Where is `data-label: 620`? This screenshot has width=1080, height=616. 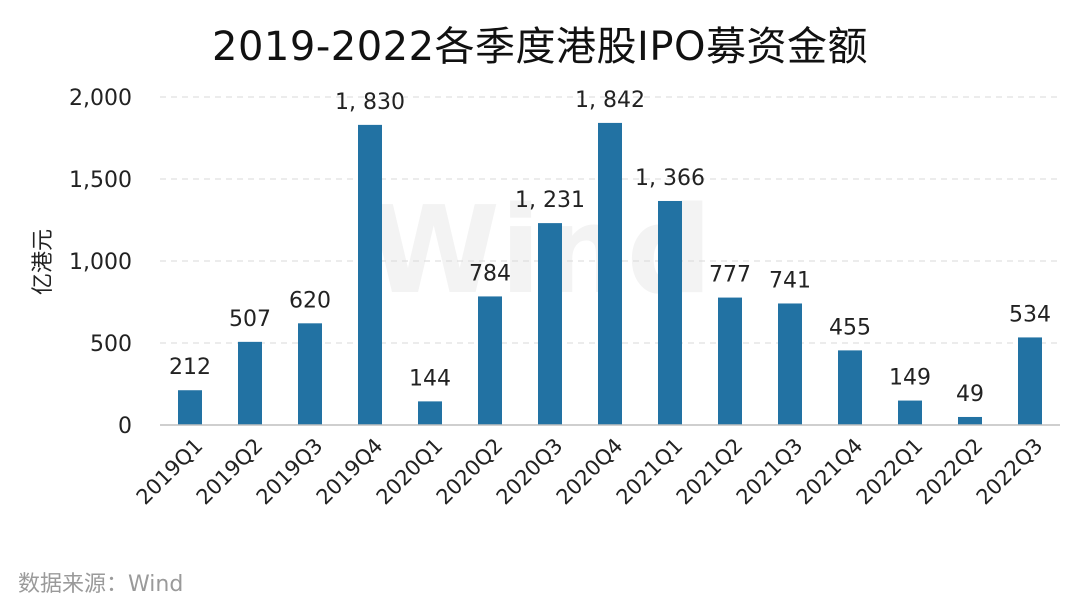
data-label: 620 is located at coordinates (310, 300).